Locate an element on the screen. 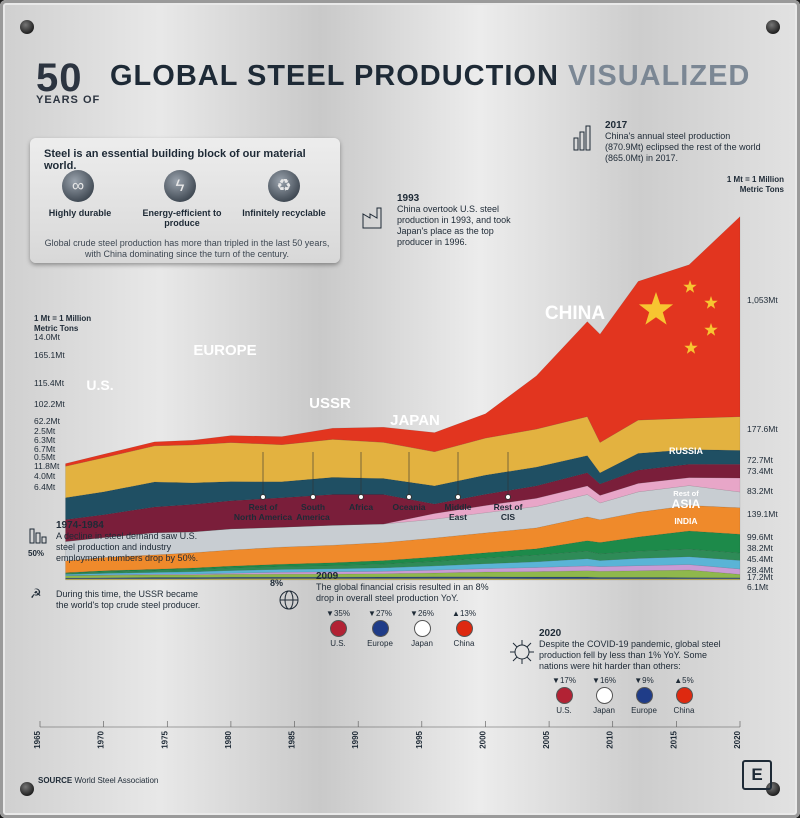  unit-label-right: 1 Mt = 1 Million Metric Tons is located at coordinates (755, 184).